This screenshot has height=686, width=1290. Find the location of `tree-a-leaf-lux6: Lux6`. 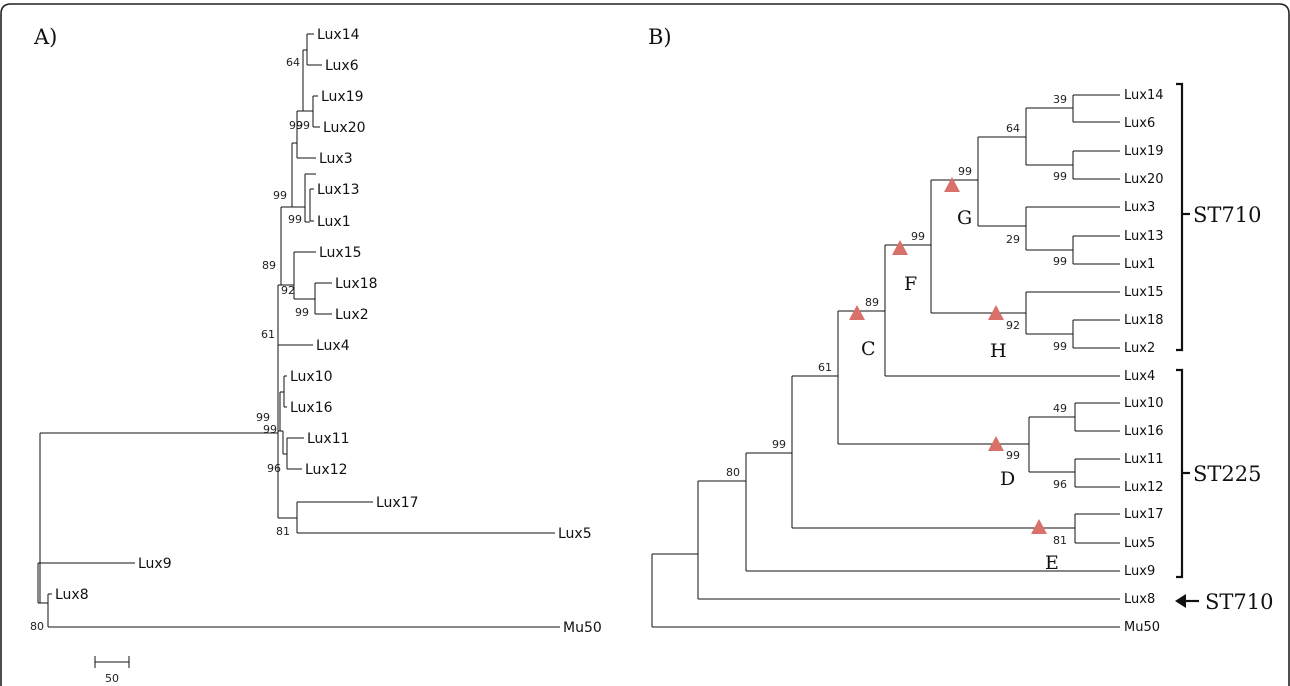

tree-a-leaf-lux6: Lux6 is located at coordinates (342, 66).